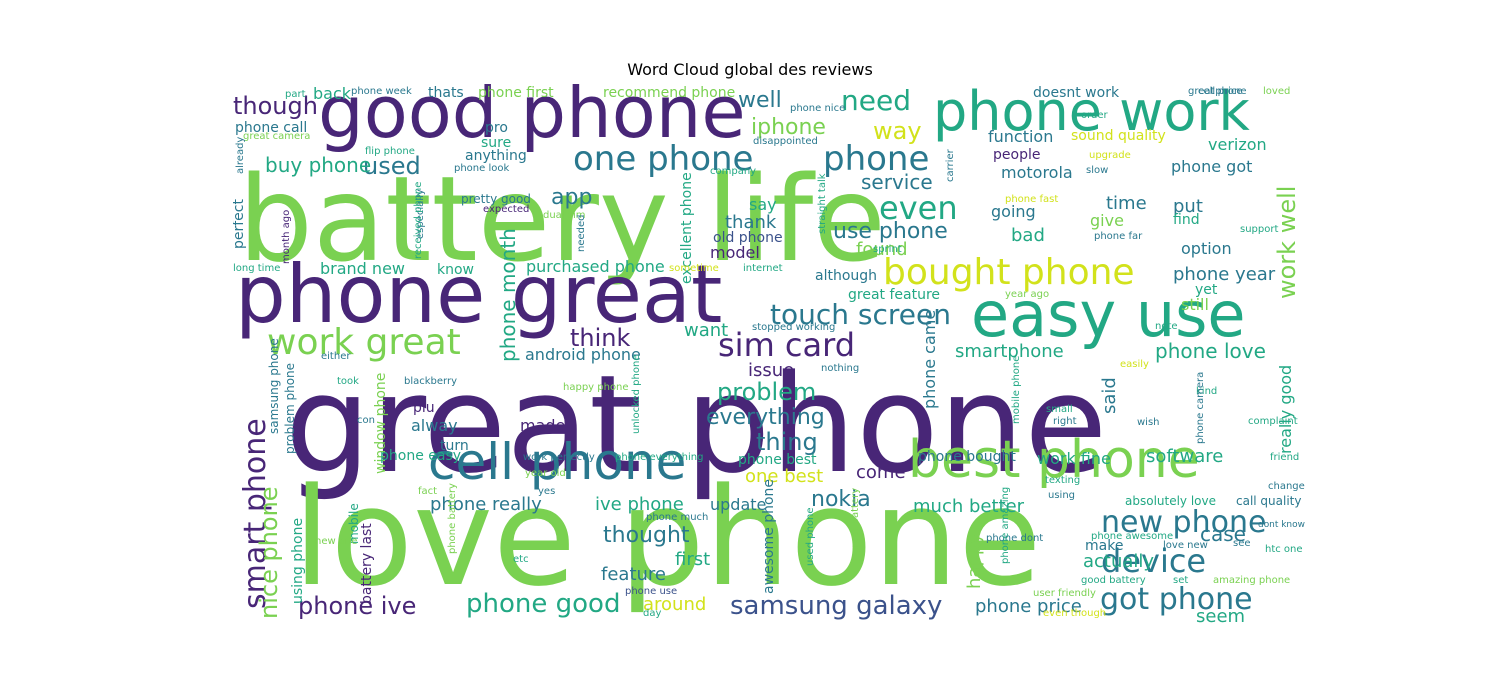 Image resolution: width=1500 pixels, height=700 pixels. I want to click on word-function: function, so click(1020, 136).